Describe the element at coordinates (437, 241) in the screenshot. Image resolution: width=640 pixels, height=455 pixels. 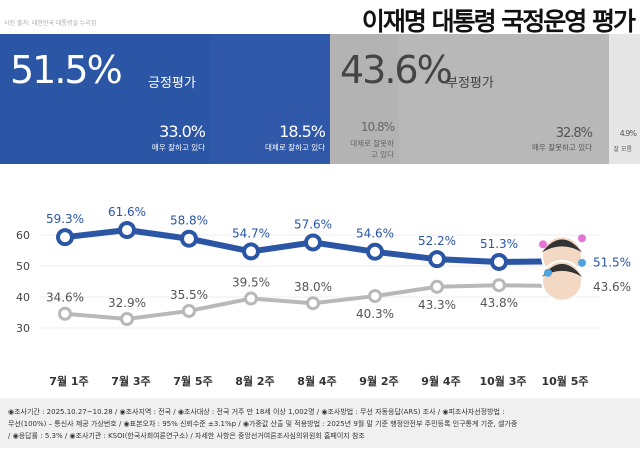
I see `data-label: 52.2%` at that location.